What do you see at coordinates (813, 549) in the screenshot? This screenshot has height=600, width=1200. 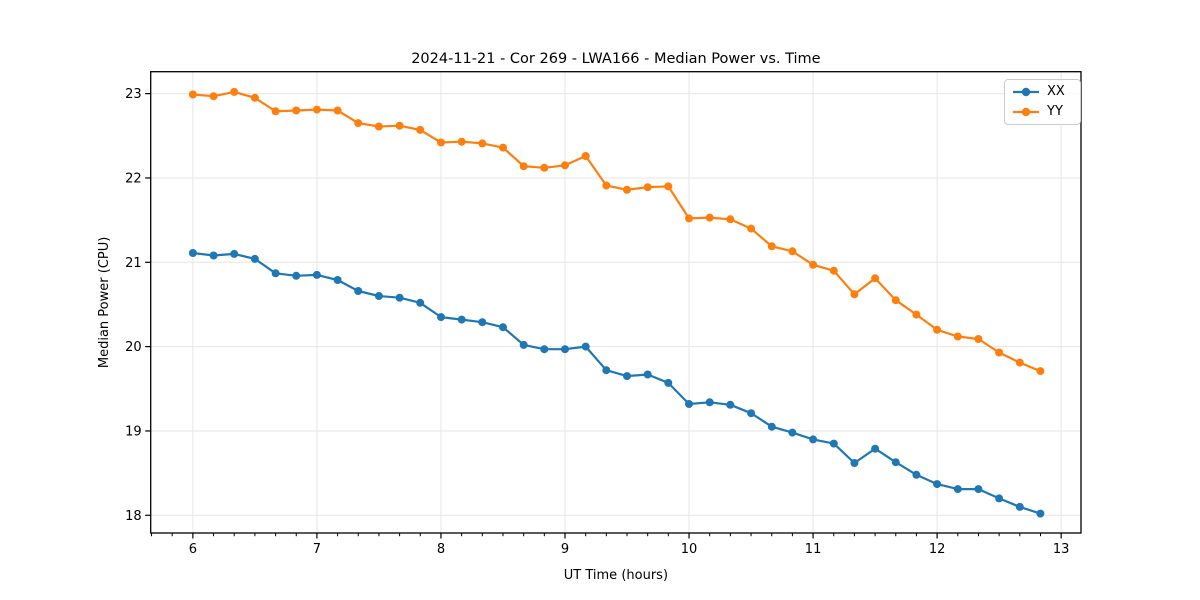 I see `x-tick-label: 11` at bounding box center [813, 549].